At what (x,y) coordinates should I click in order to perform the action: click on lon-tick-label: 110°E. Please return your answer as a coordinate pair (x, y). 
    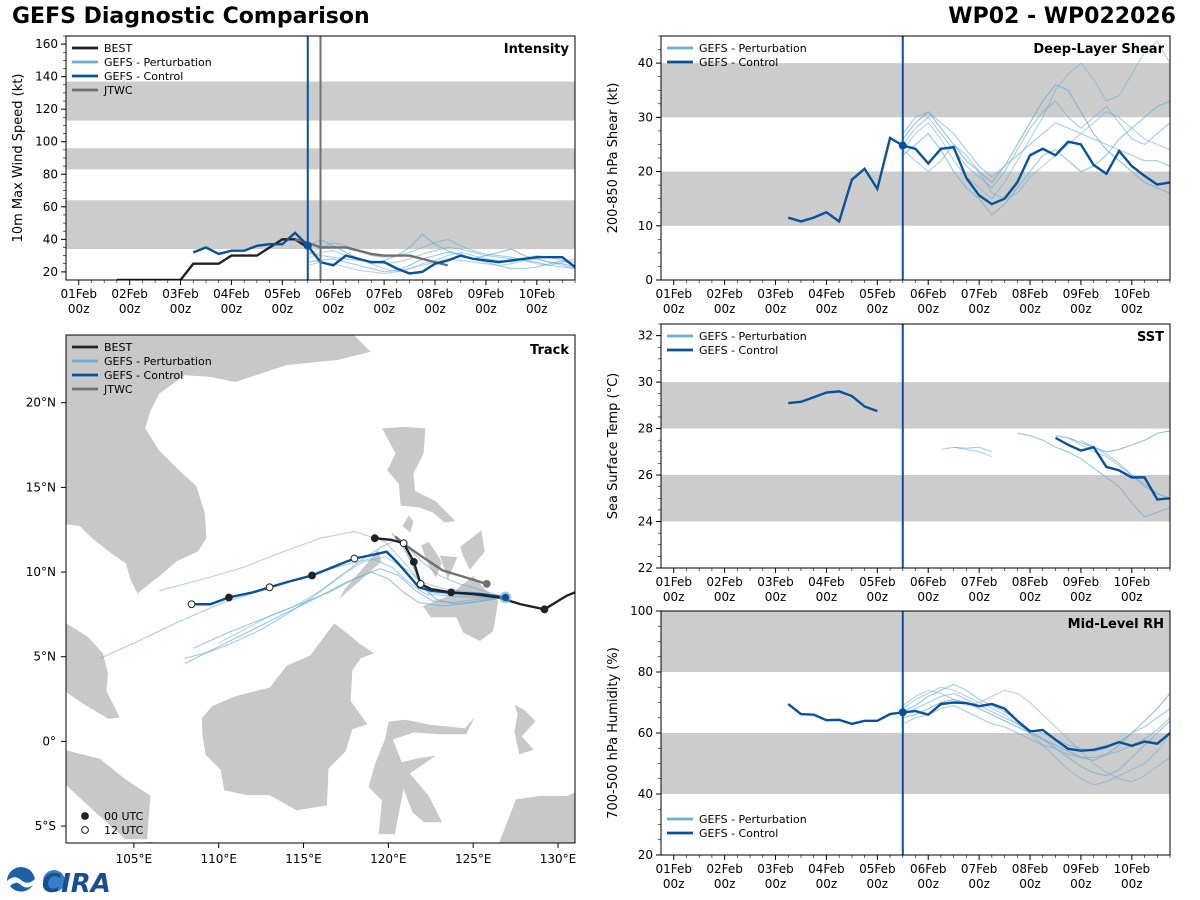
    Looking at the image, I should click on (218, 859).